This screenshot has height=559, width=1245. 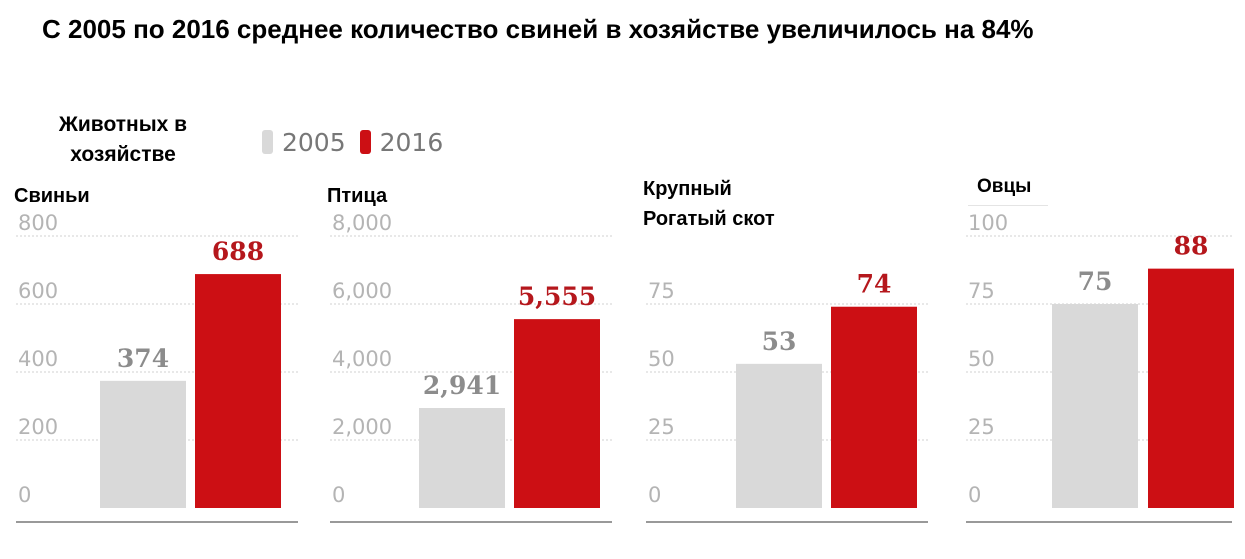 What do you see at coordinates (557, 296) in the screenshot?
I see `value-label-poultry-2016: 5,555` at bounding box center [557, 296].